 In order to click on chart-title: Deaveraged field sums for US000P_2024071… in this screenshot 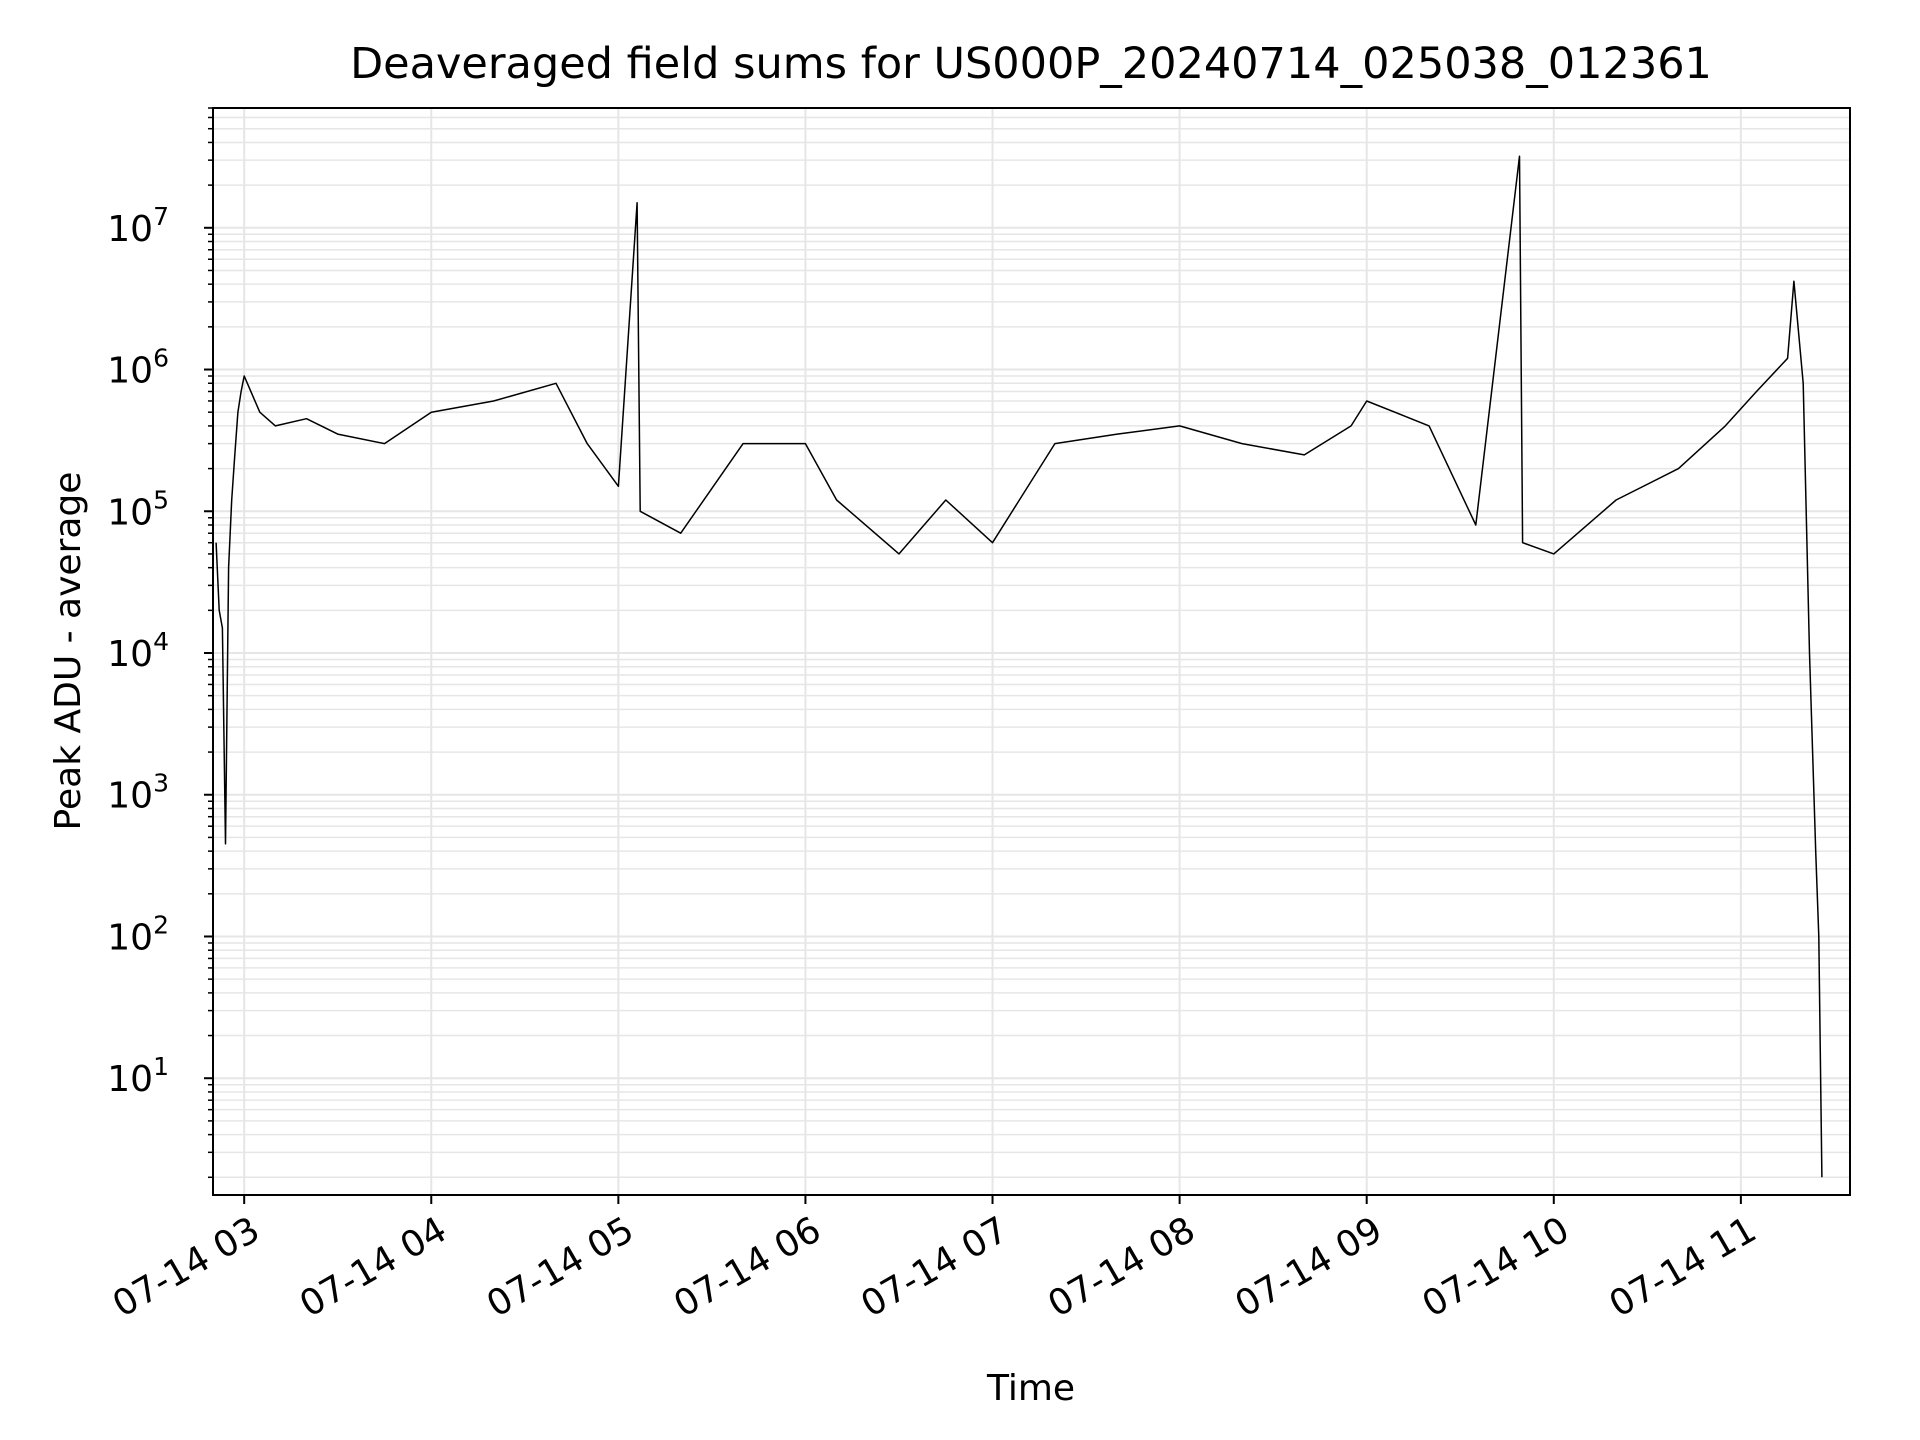, I will do `click(1031, 64)`.